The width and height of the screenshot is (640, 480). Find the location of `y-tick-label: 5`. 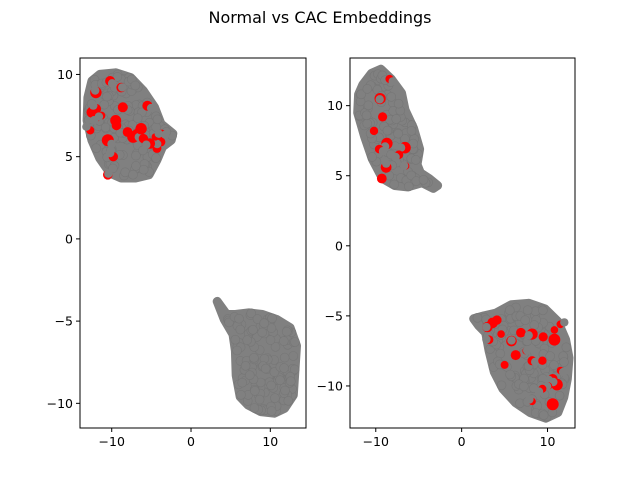

y-tick-label: 5 is located at coordinates (339, 175).